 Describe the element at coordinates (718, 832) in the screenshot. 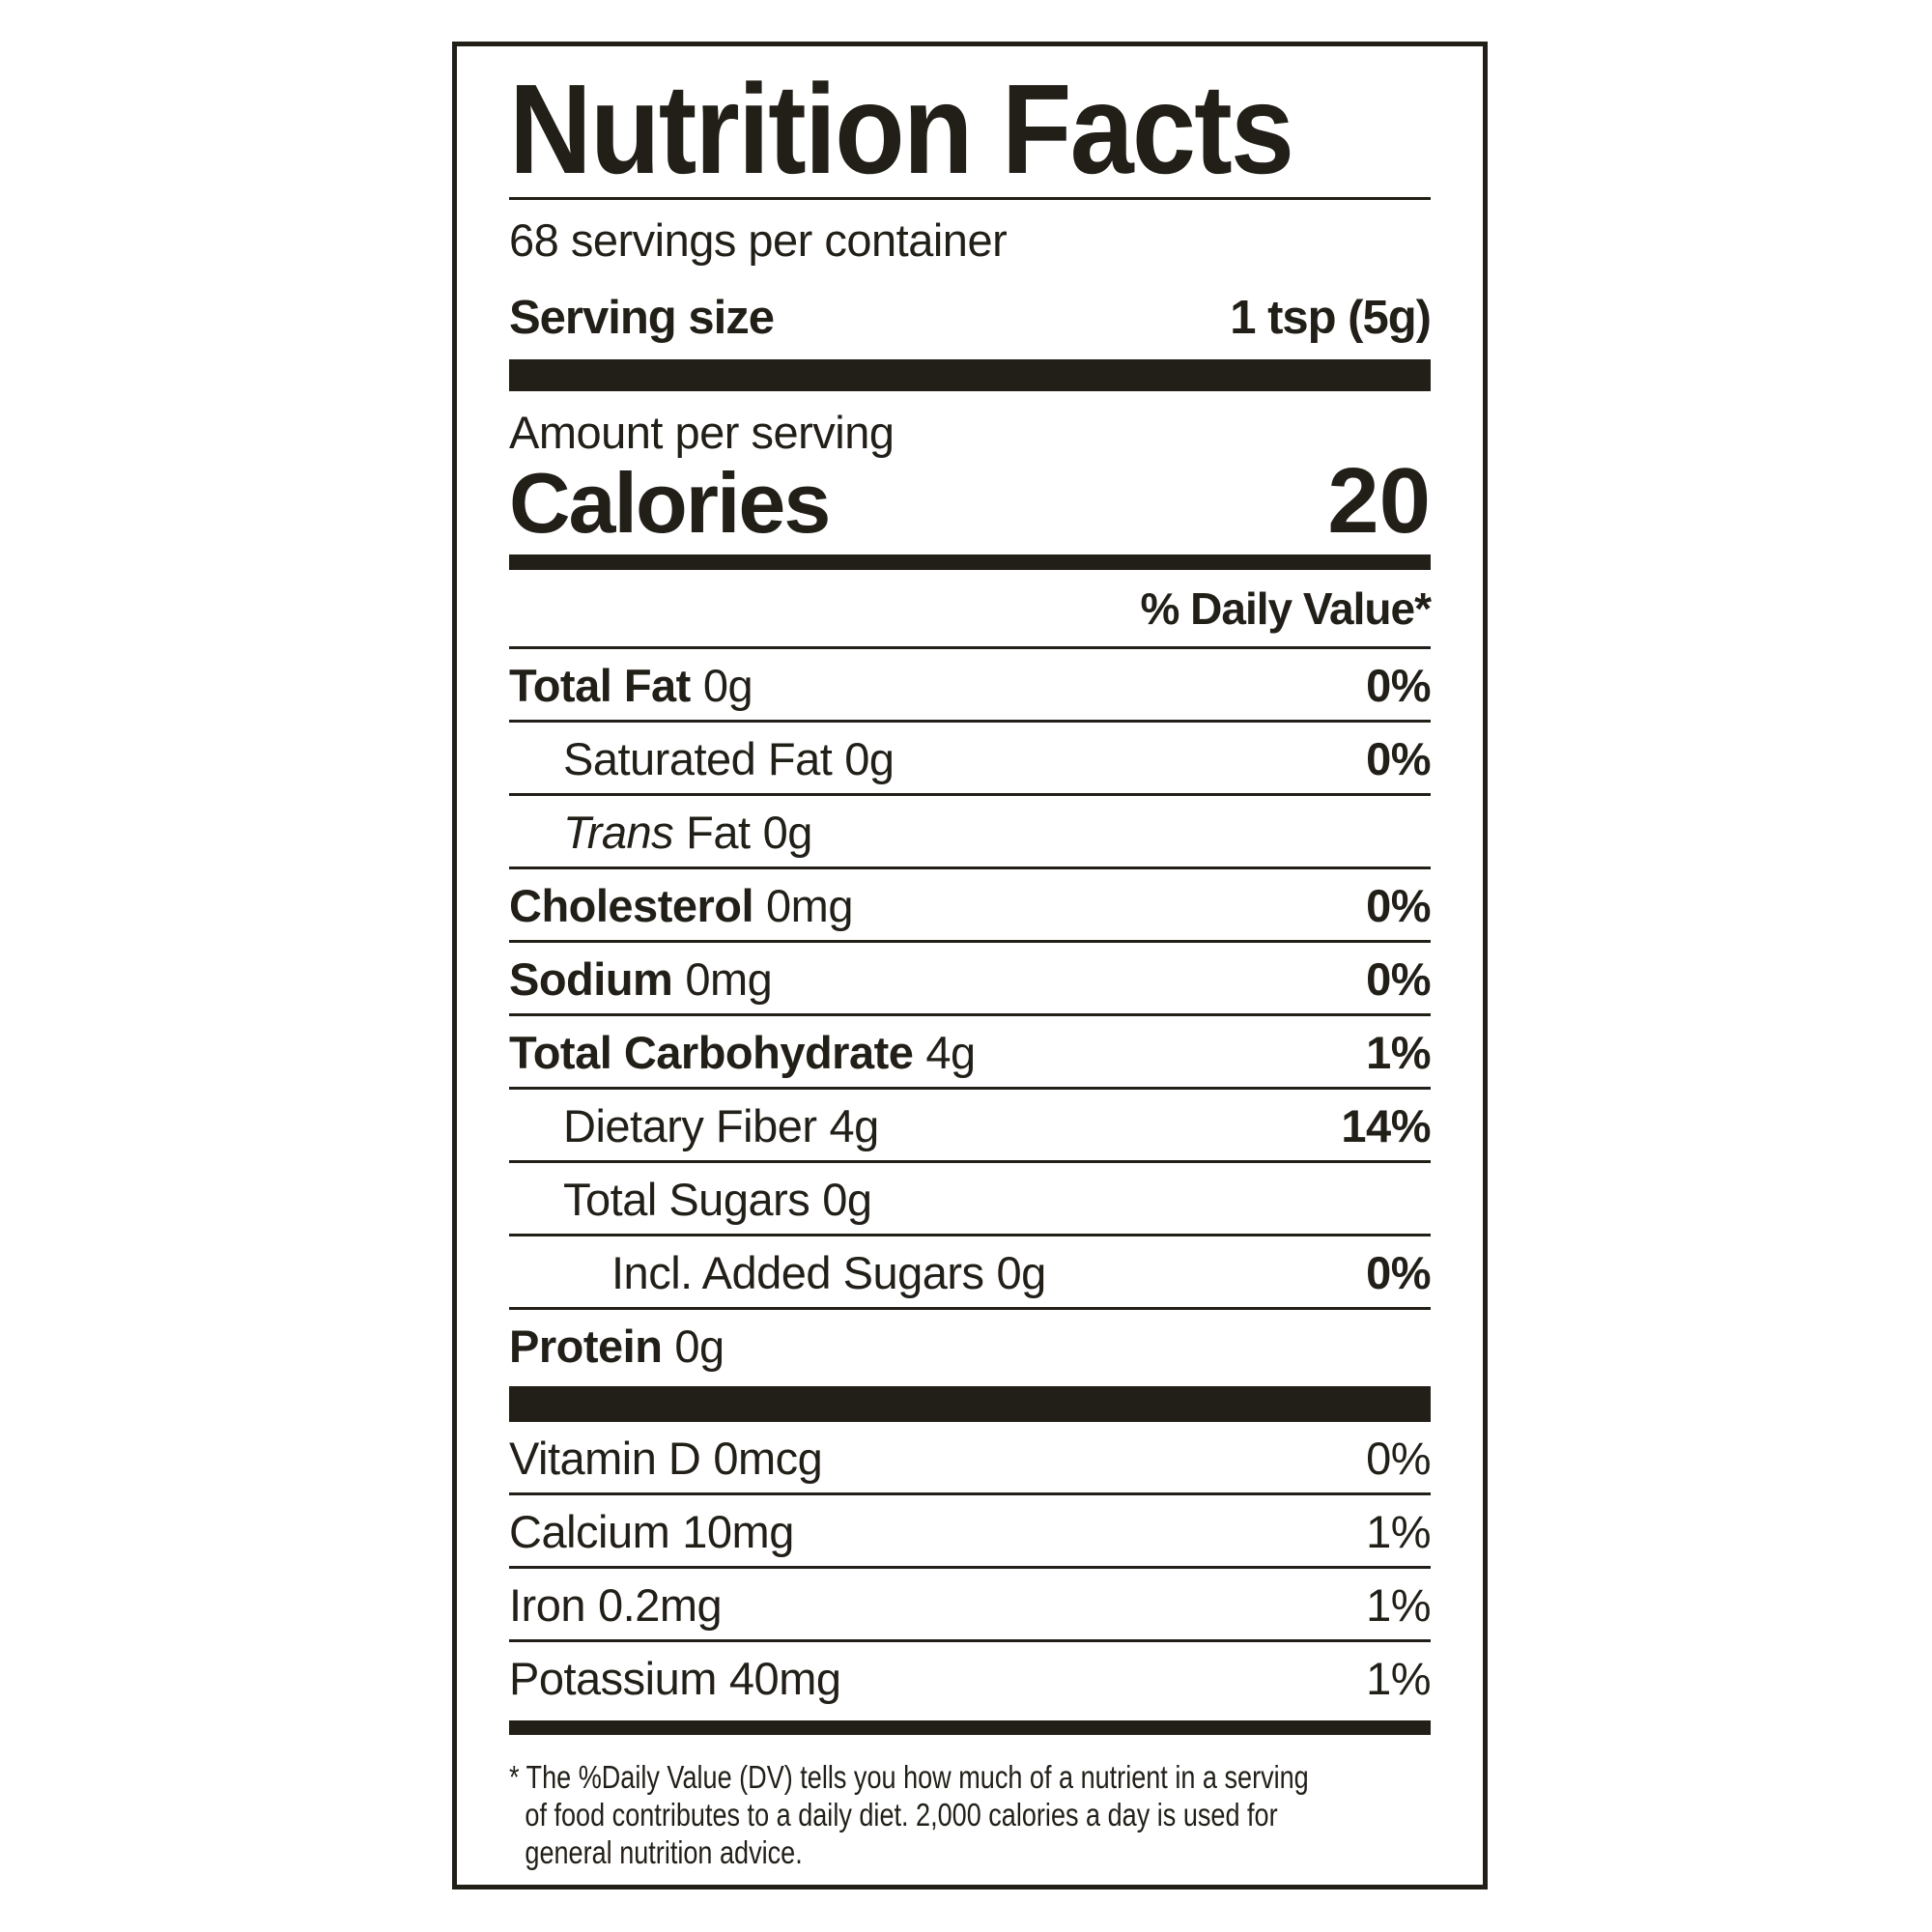

I see `nutrient-name-rest: Fat` at that location.